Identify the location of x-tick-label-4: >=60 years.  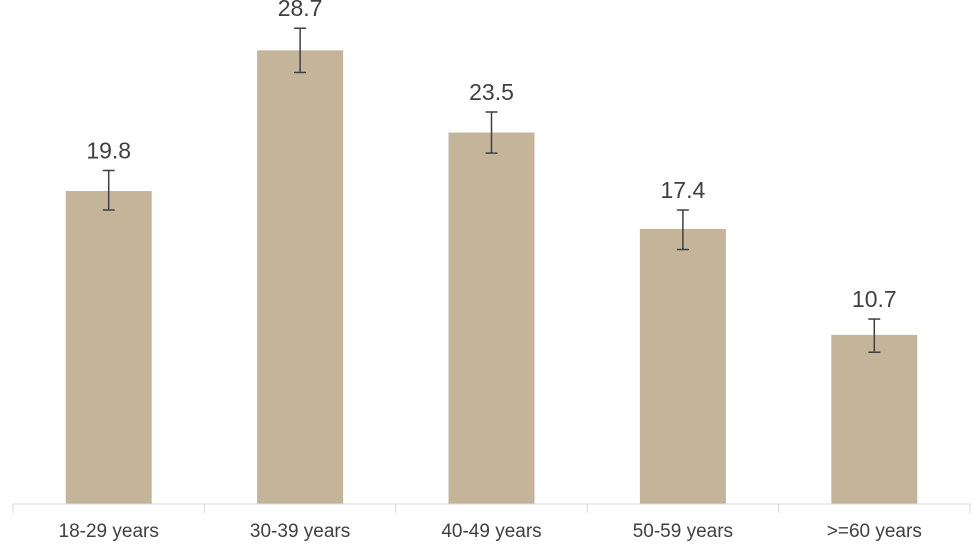
(874, 531).